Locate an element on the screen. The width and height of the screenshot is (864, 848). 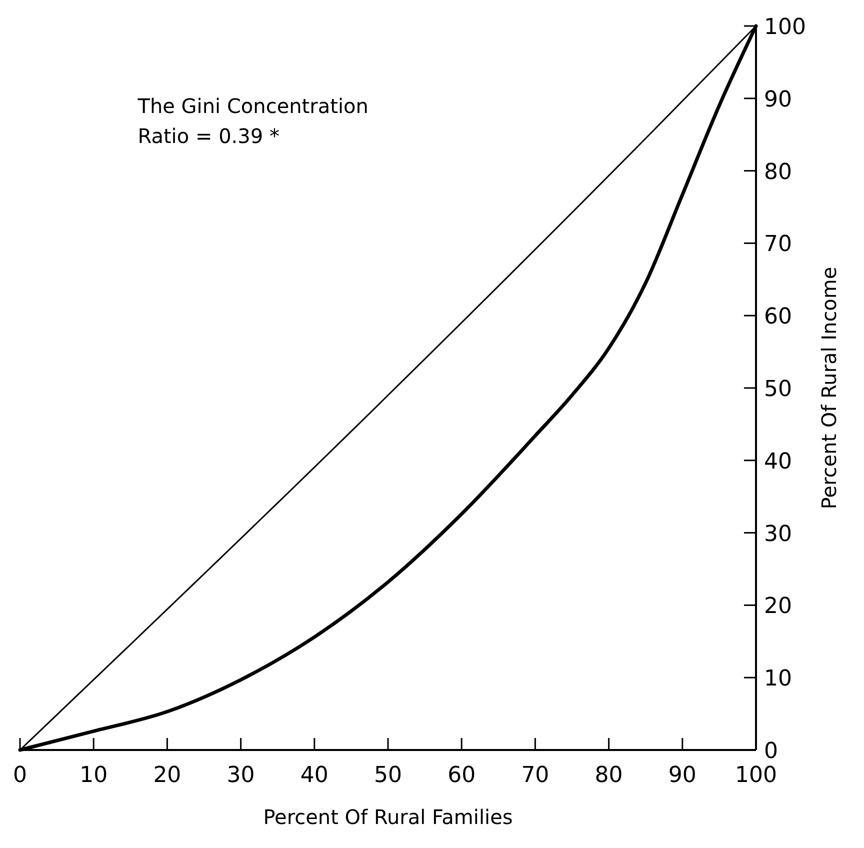
y-tick-label: 10 is located at coordinates (778, 679).